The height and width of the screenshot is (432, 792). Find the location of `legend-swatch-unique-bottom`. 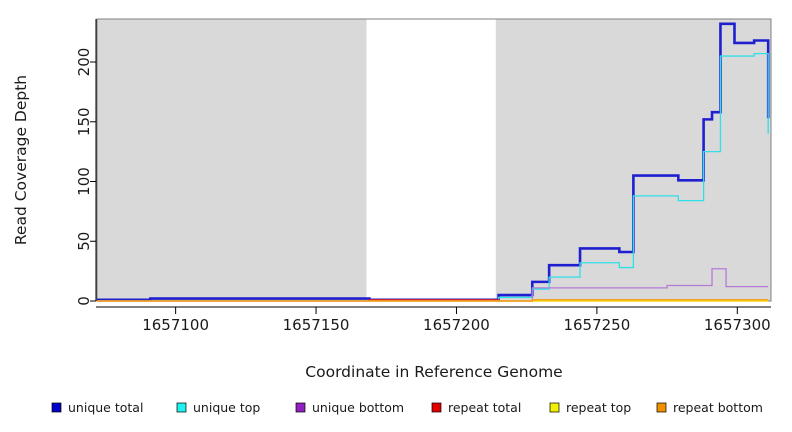

legend-swatch-unique-bottom is located at coordinates (300, 407).